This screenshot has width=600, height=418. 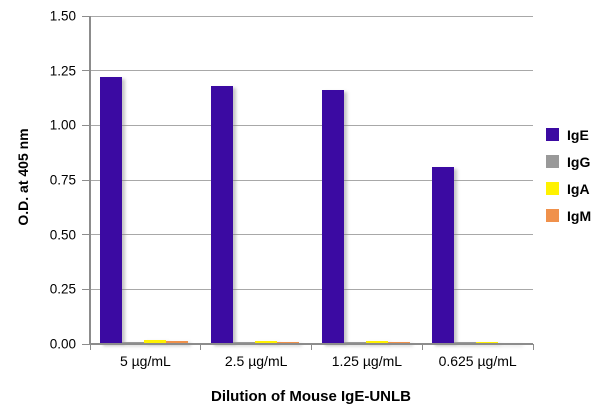 I want to click on x-category-label: 1.25 µg/mL, so click(x=367, y=361).